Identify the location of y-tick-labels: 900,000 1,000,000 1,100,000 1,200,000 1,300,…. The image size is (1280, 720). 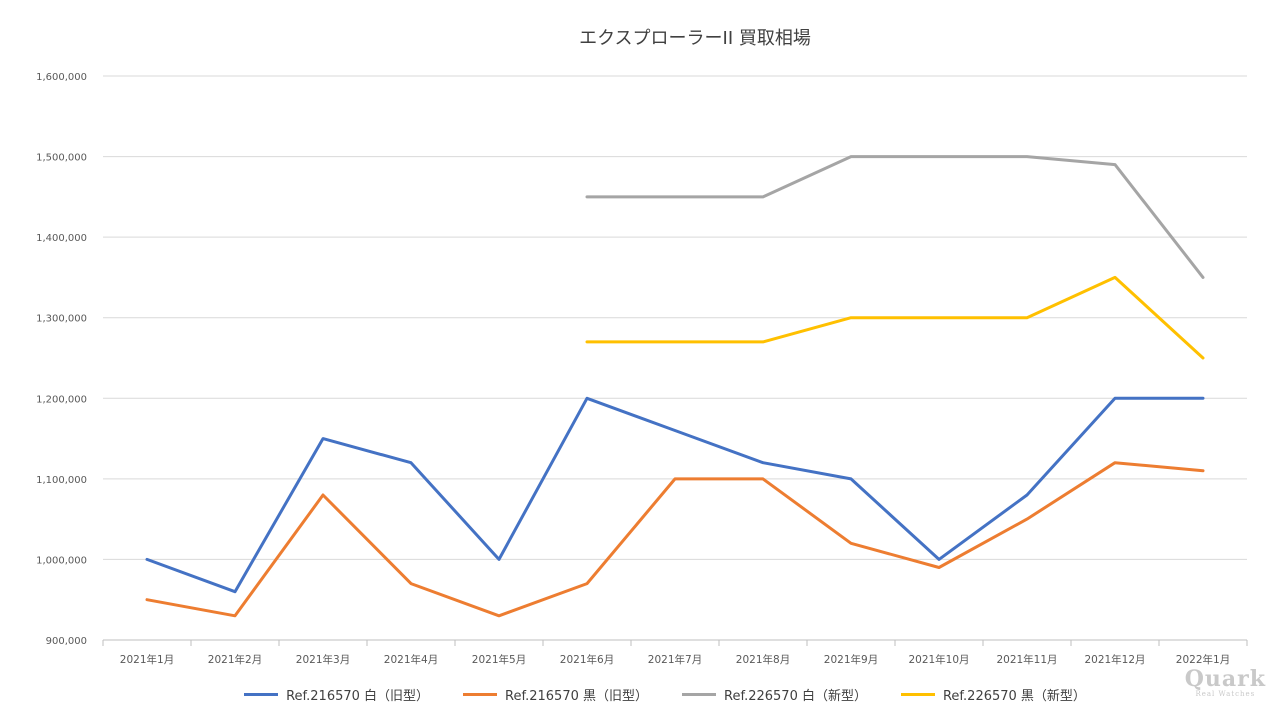
(61, 359).